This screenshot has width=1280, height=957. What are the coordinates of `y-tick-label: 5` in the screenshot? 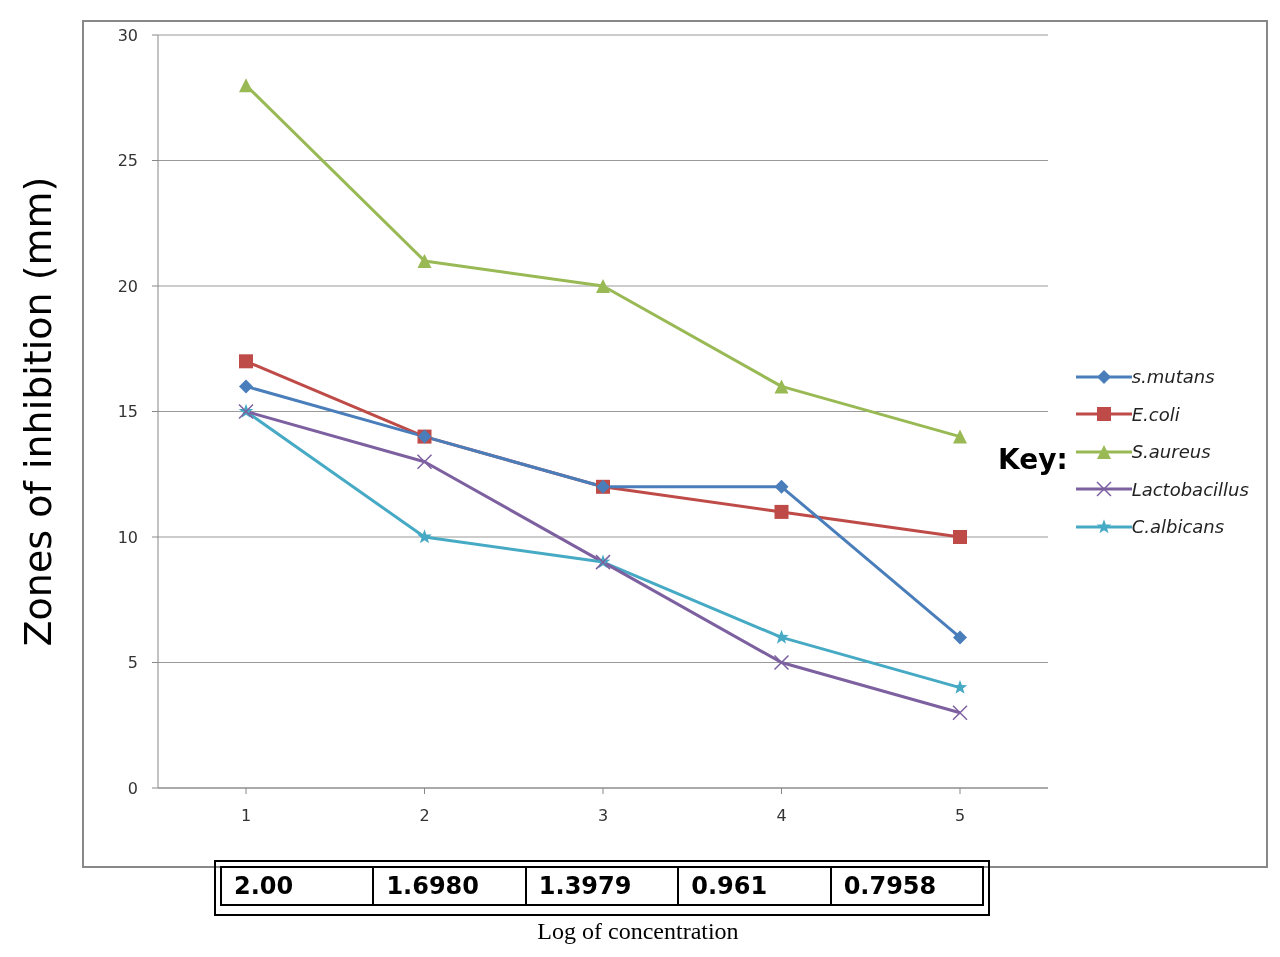 It's located at (132, 663).